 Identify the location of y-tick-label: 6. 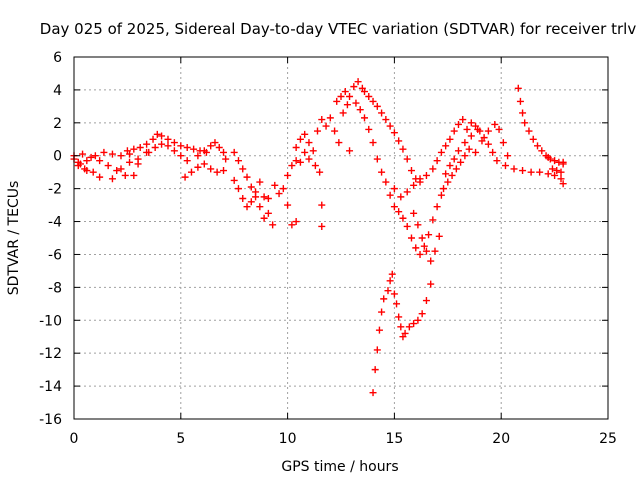
(57, 58).